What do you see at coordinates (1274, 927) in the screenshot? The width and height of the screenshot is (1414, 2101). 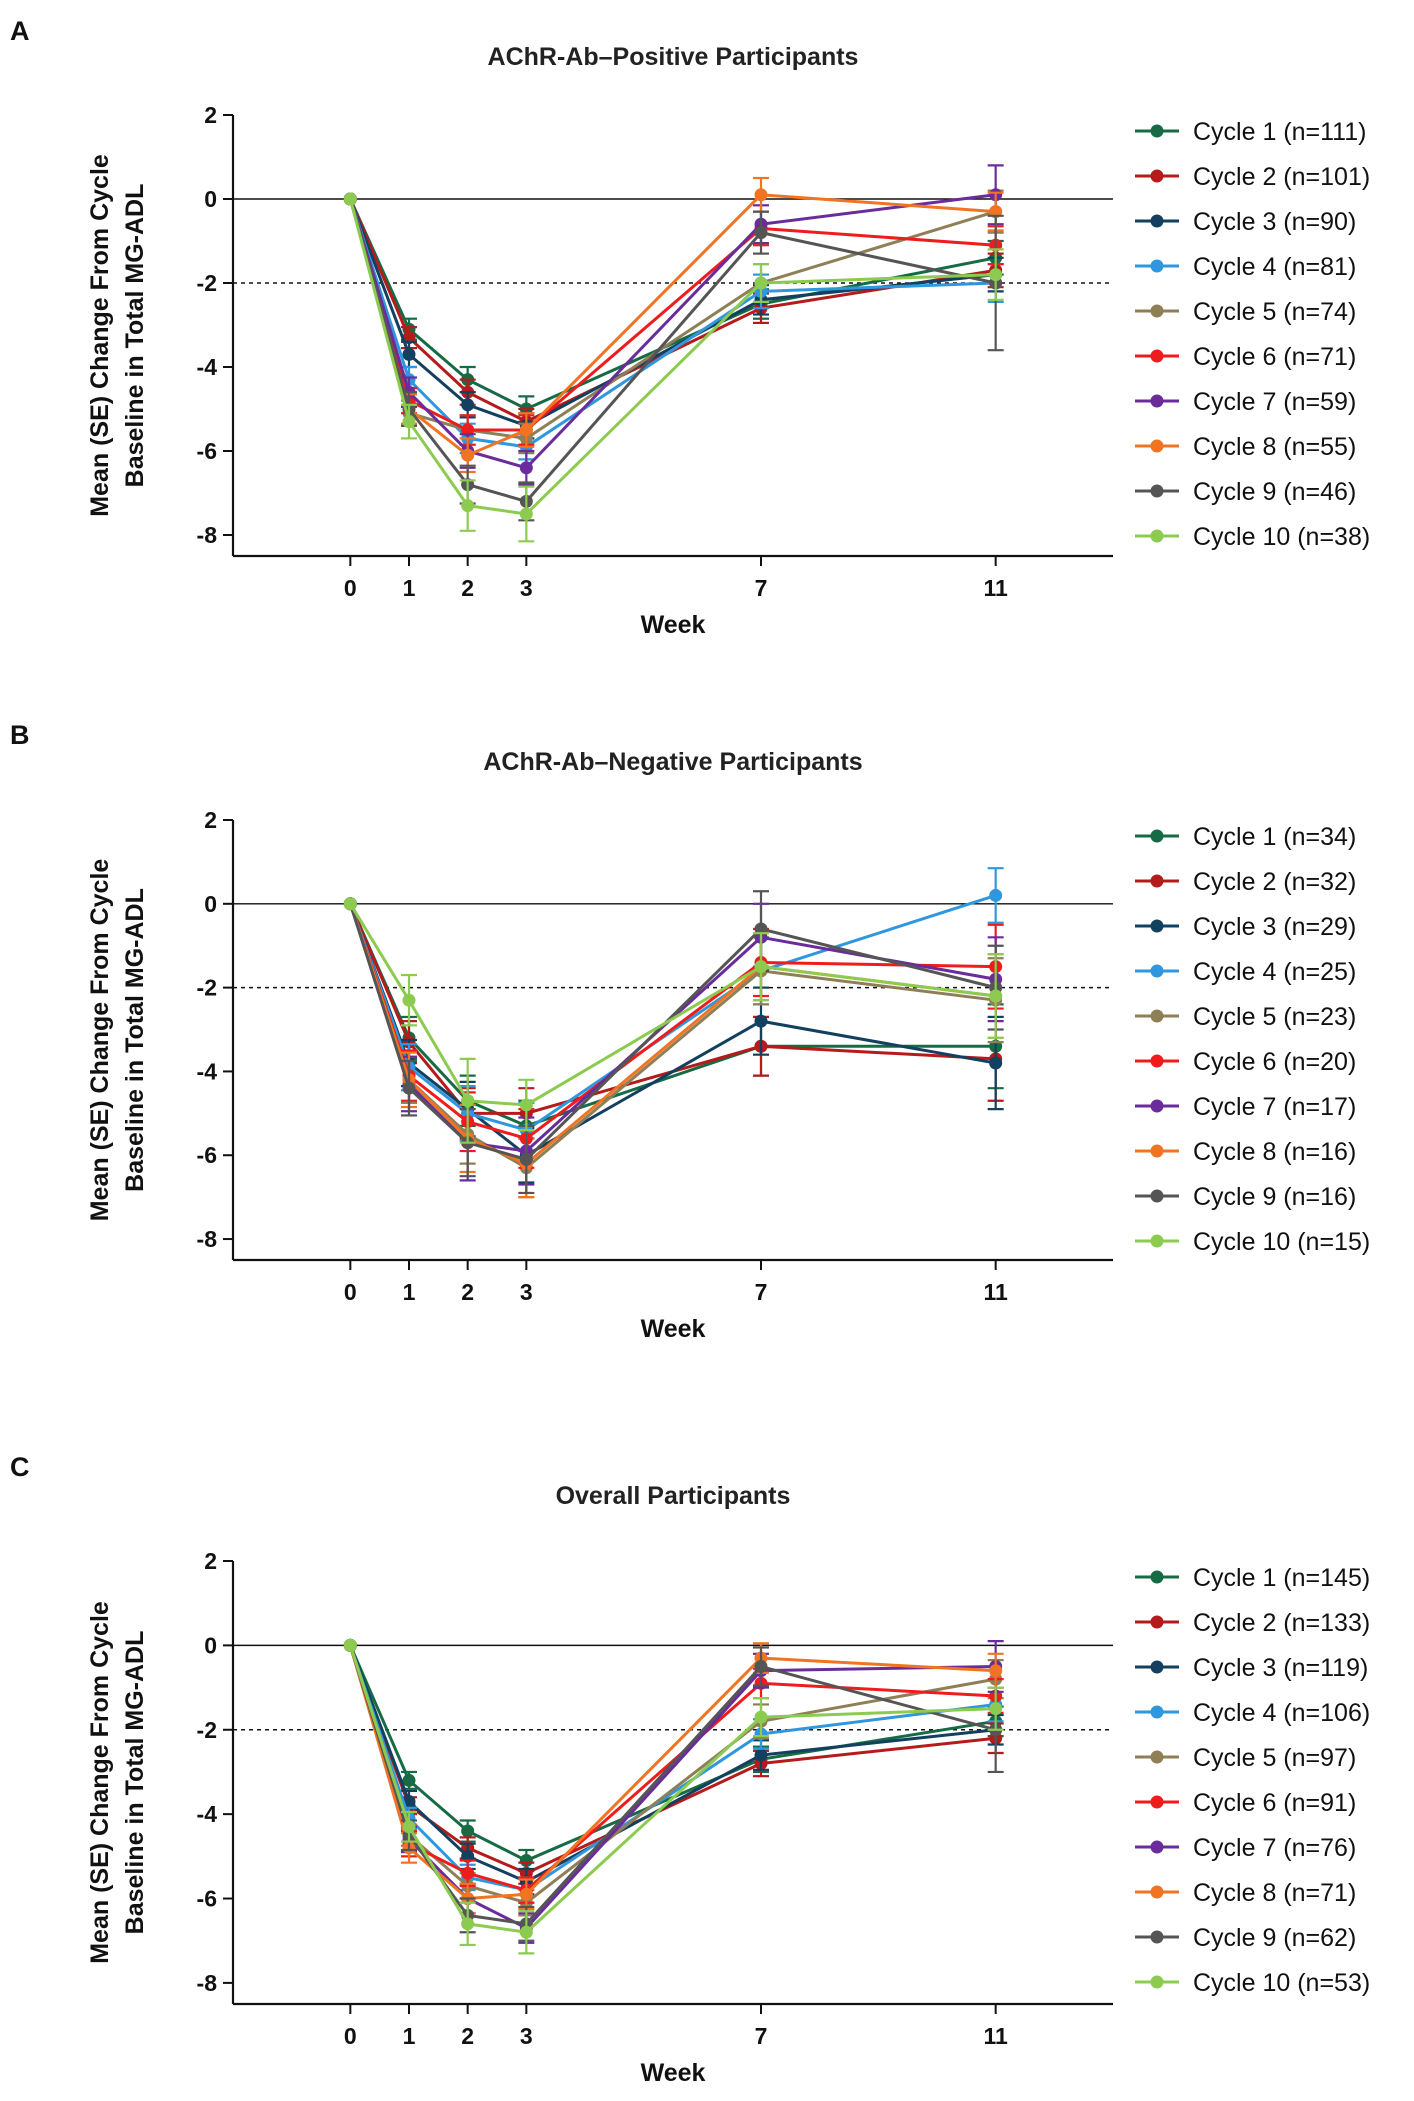 I see `legend-label: Cycle 3 (n=29)` at bounding box center [1274, 927].